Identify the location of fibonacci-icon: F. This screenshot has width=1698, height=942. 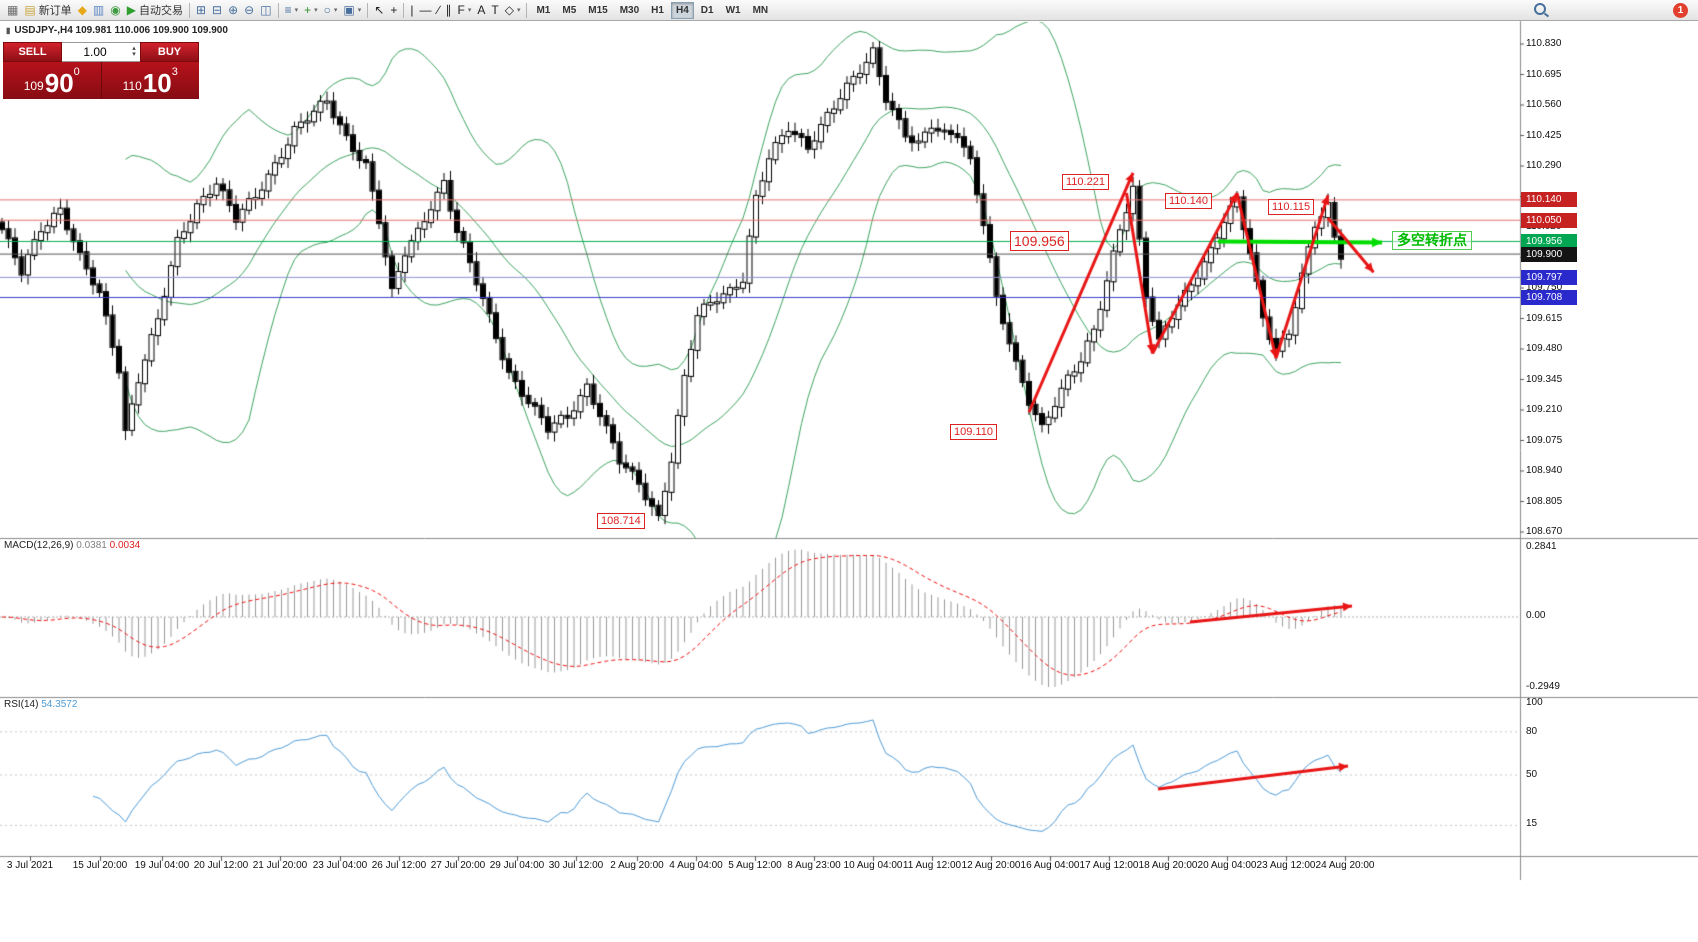
(461, 10).